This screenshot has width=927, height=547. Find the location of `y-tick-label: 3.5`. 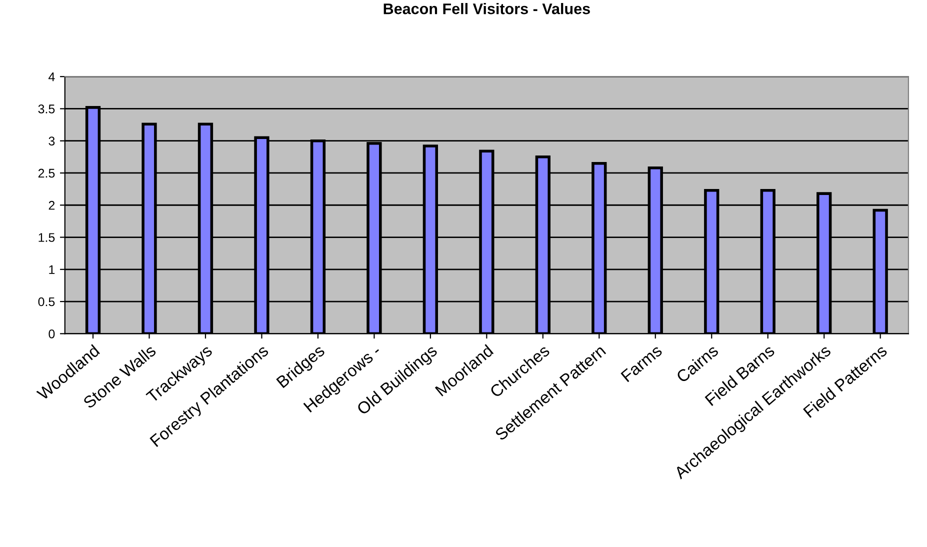

y-tick-label: 3.5 is located at coordinates (46, 109).